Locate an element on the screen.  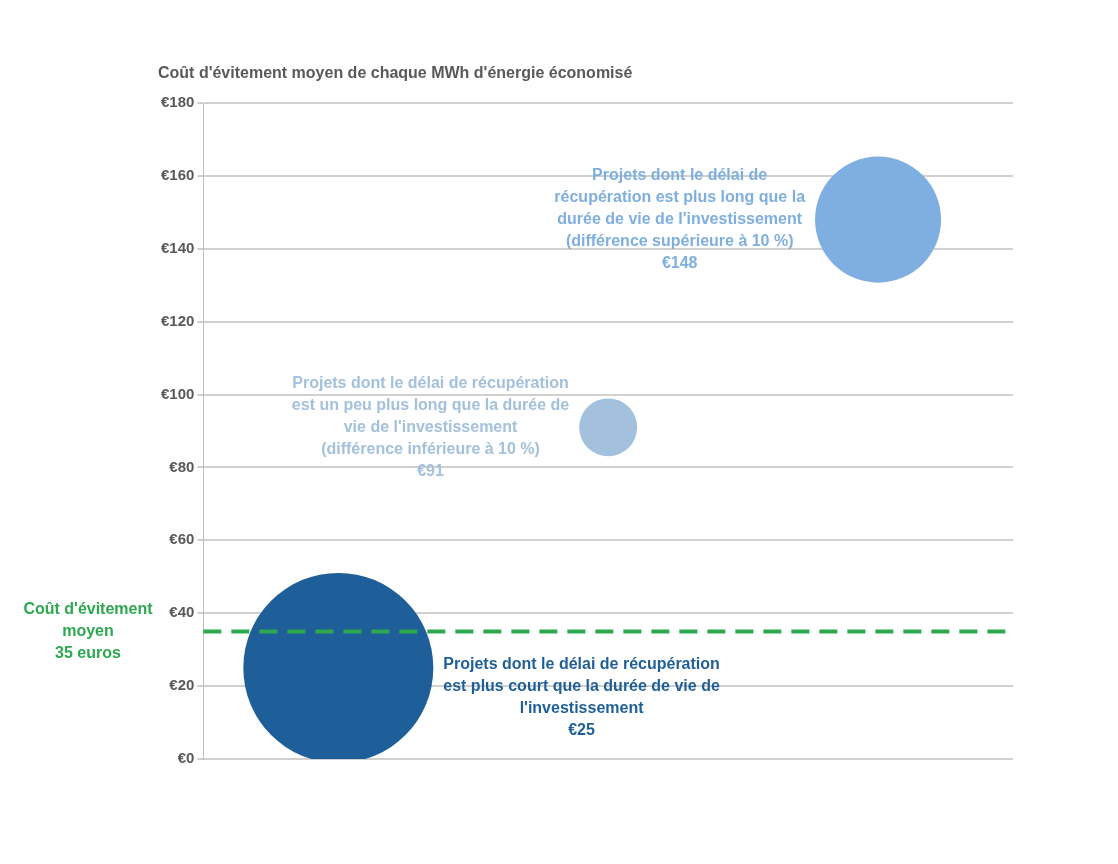
annotation: Projets dont le délai de récupération est plus court que la durée de vie de l'investissement €25 is located at coordinates (581, 697).